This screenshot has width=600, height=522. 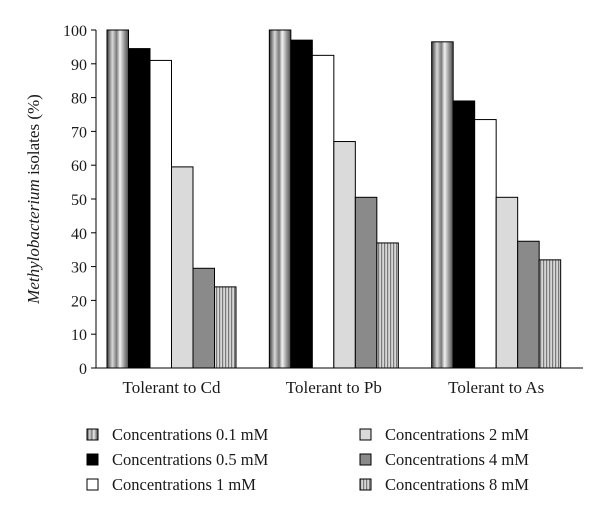 What do you see at coordinates (190, 434) in the screenshot?
I see `legend-label: Concentrations 0.1 mM` at bounding box center [190, 434].